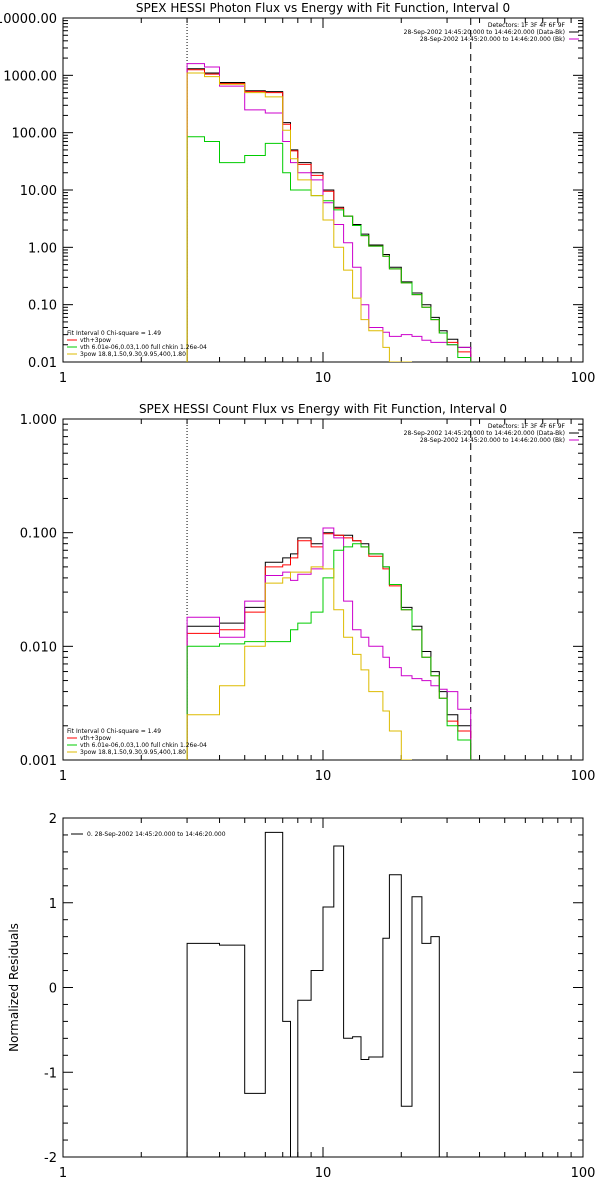 Image resolution: width=600 pixels, height=1200 pixels. Describe the element at coordinates (38, 647) in the screenshot. I see `y-tick-label: 0.010` at that location.